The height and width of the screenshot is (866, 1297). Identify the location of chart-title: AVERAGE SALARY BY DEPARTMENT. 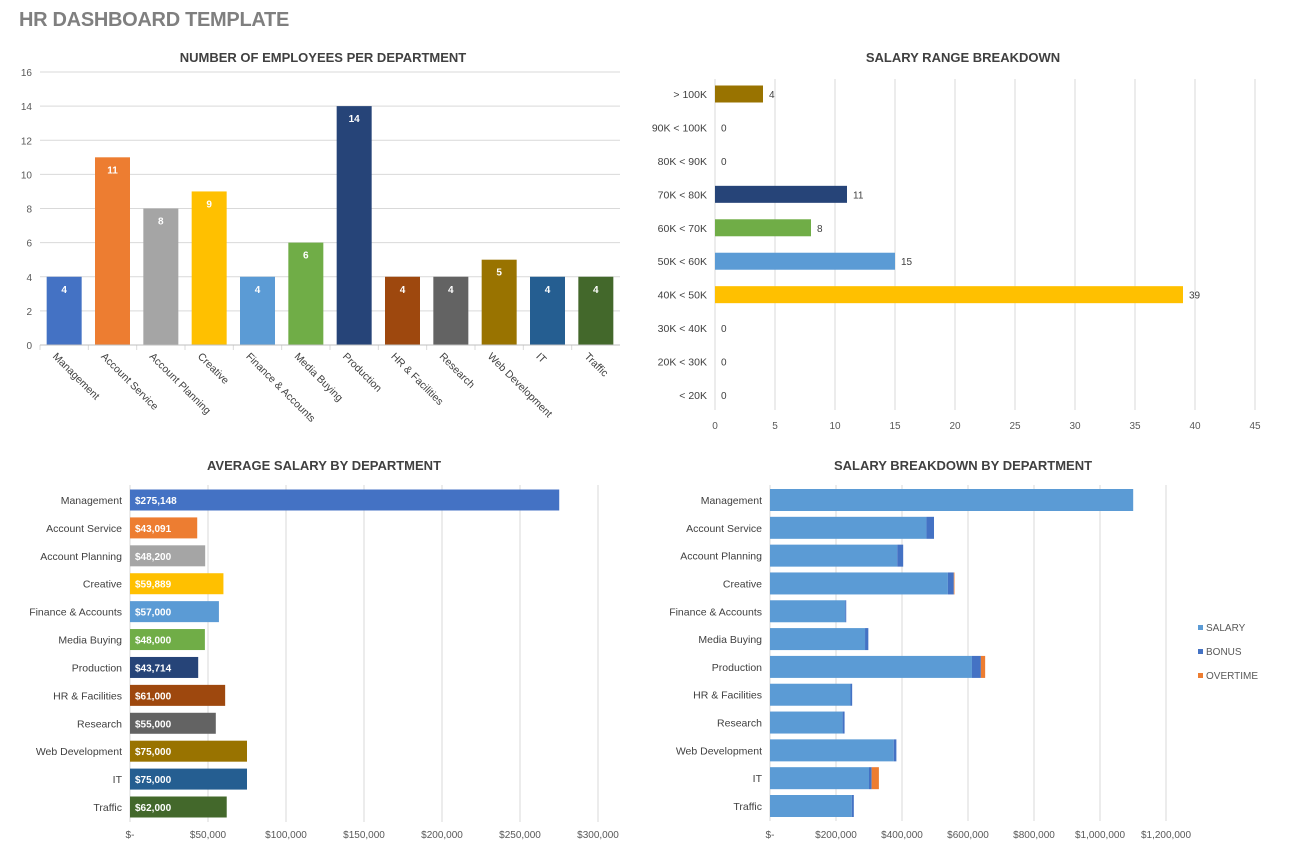
(324, 465).